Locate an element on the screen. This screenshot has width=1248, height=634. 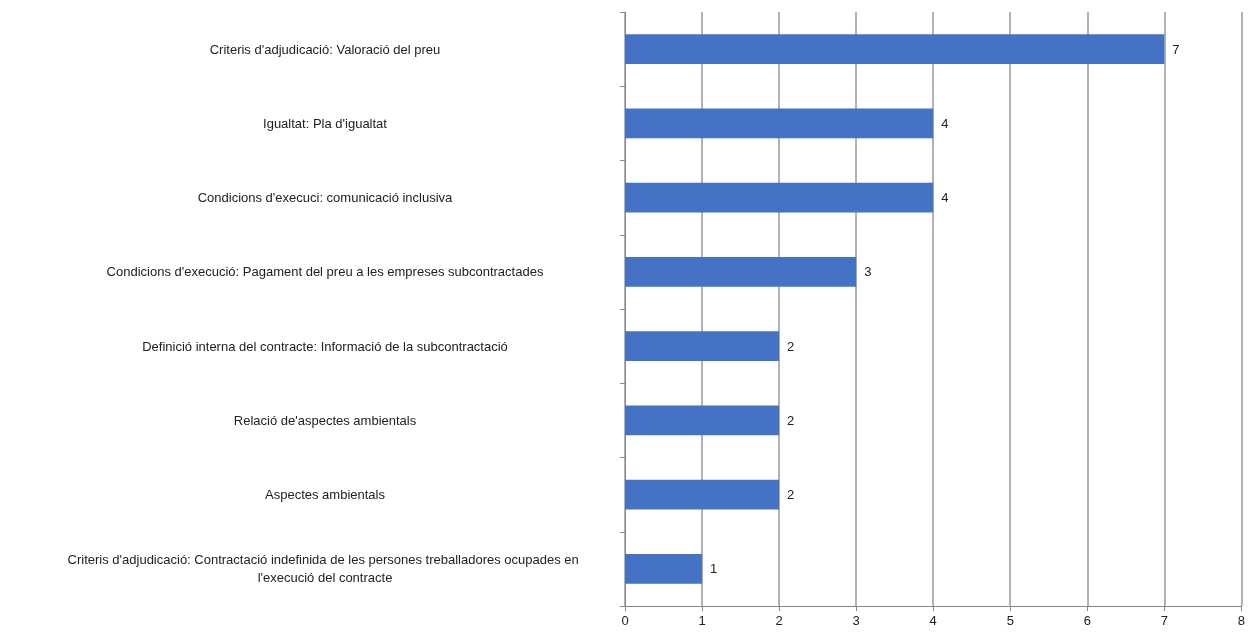
data-label: 3 is located at coordinates (868, 272).